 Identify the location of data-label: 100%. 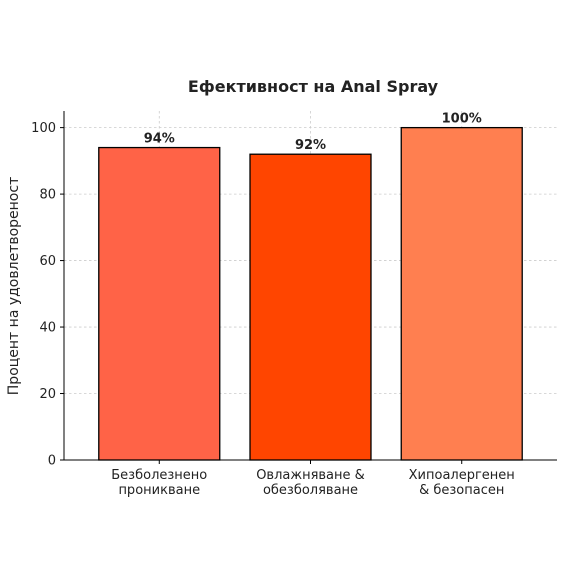
(462, 119).